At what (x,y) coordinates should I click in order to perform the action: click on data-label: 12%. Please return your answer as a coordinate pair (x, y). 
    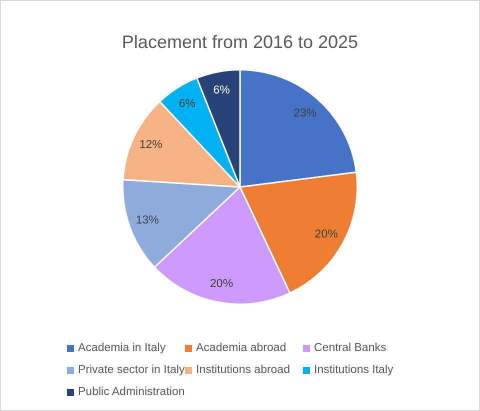
    Looking at the image, I should click on (150, 145).